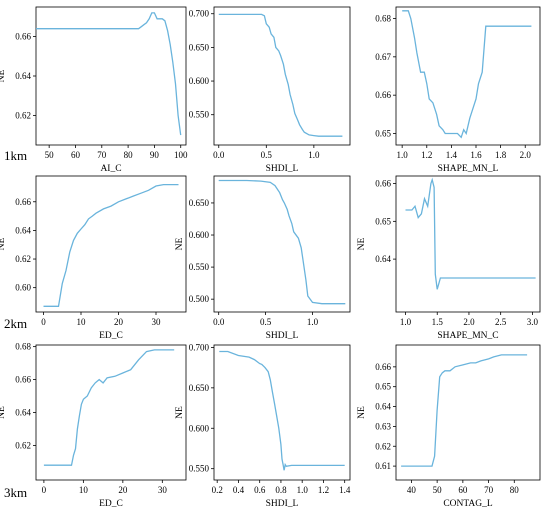 This screenshot has width=550, height=513. Describe the element at coordinates (23, 288) in the screenshot. I see `y-tick-label: 0.60` at that location.